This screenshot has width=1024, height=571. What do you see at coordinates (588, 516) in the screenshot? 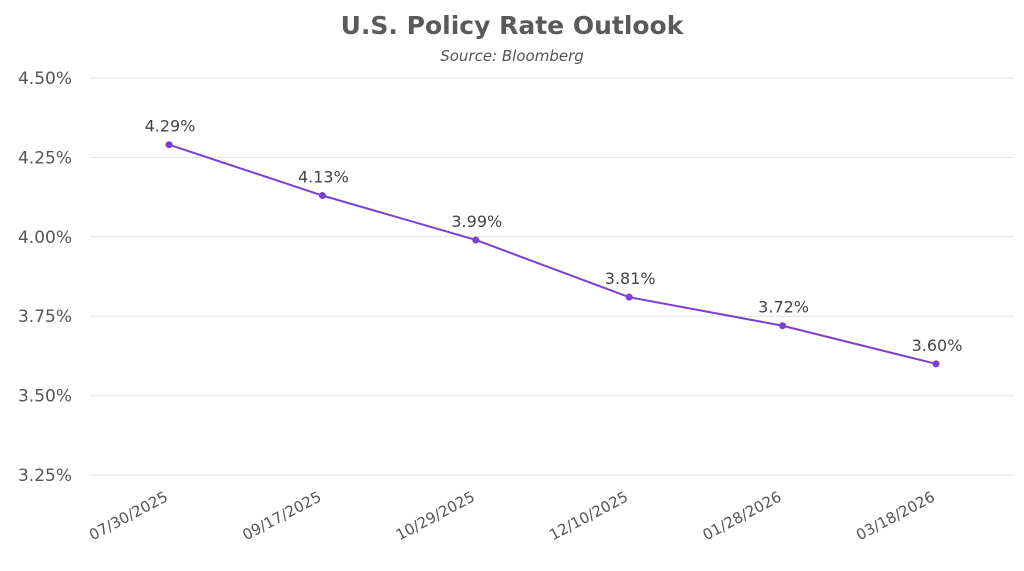
I see `x-tick-label: 12/10/2025` at bounding box center [588, 516].